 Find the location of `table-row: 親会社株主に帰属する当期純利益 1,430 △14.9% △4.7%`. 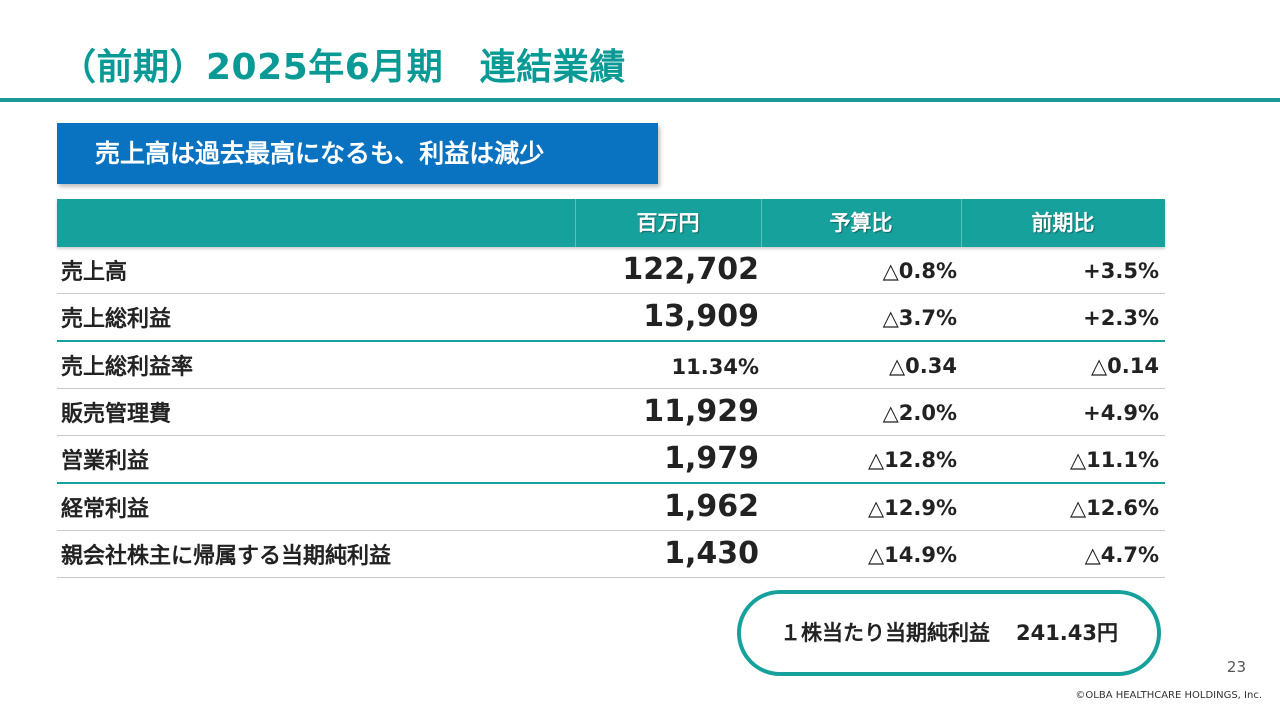

table-row: 親会社株主に帰属する当期純利益 1,430 △14.9% △4.7% is located at coordinates (611, 554).